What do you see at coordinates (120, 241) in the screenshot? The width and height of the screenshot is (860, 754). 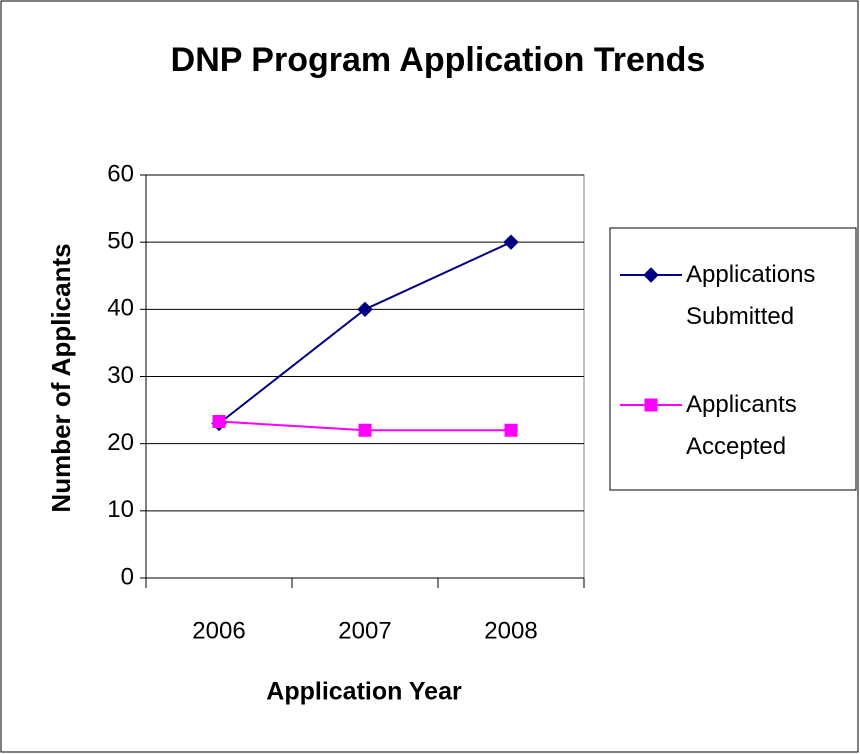 I see `y-tick-label: 50` at bounding box center [120, 241].